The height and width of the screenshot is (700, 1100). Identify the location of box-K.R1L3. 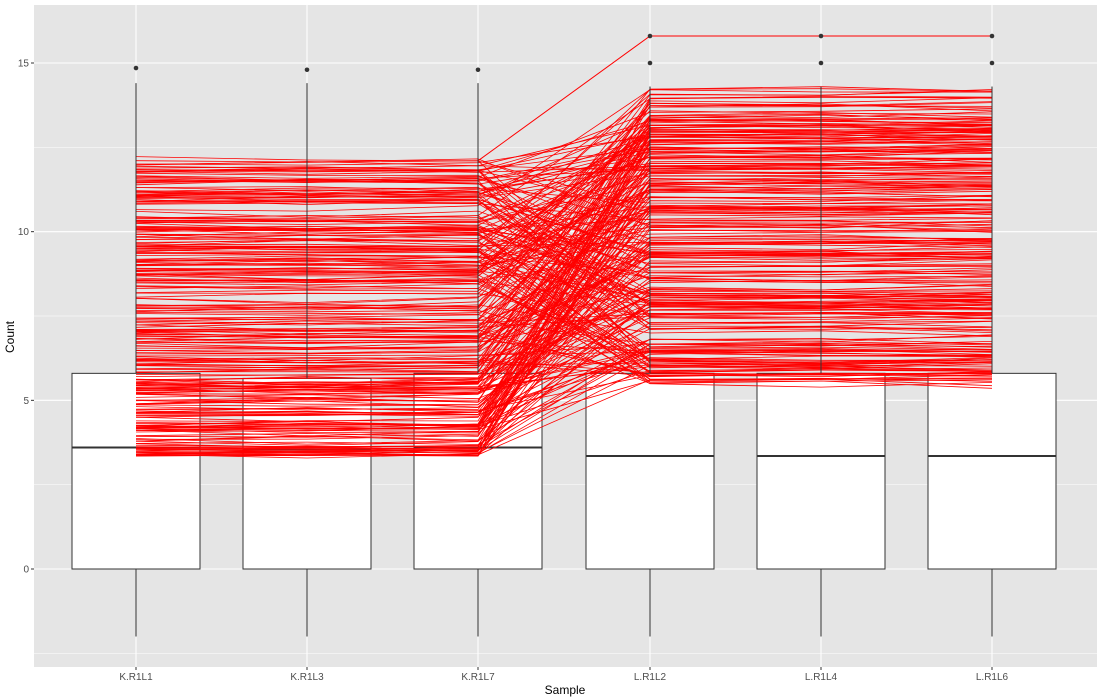
(307, 473).